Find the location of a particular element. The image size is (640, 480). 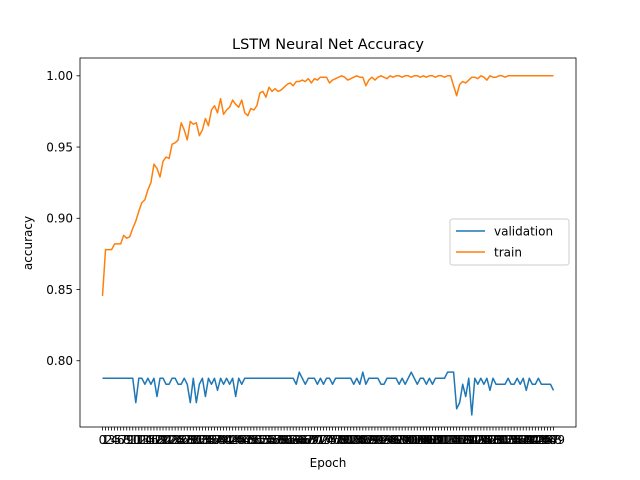

x-tick-label: 11 is located at coordinates (135, 440).